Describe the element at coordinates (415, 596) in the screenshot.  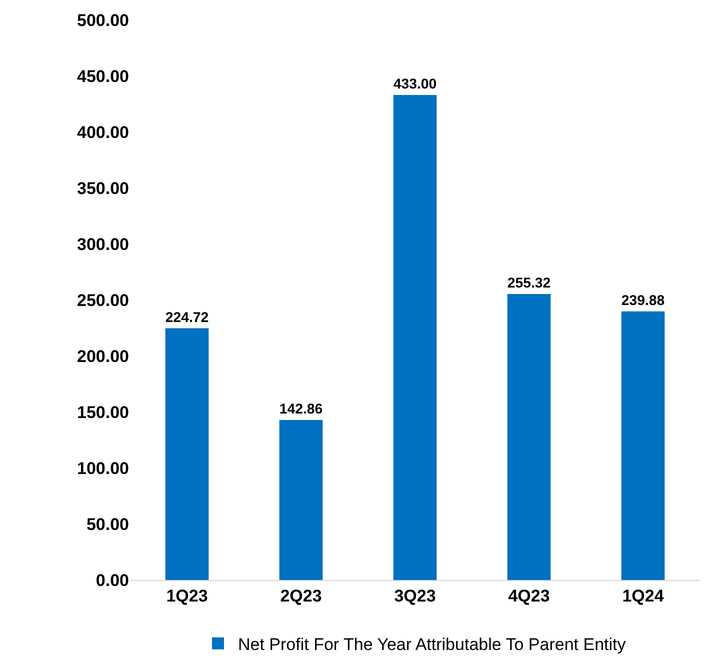
I see `x-tick-label: 3Q23` at that location.